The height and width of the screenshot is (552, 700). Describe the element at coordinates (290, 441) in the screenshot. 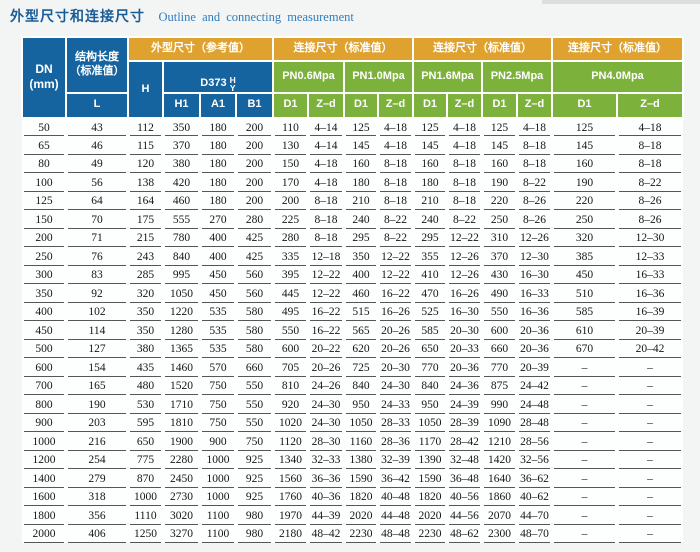

I see `table-cell: 1120` at that location.